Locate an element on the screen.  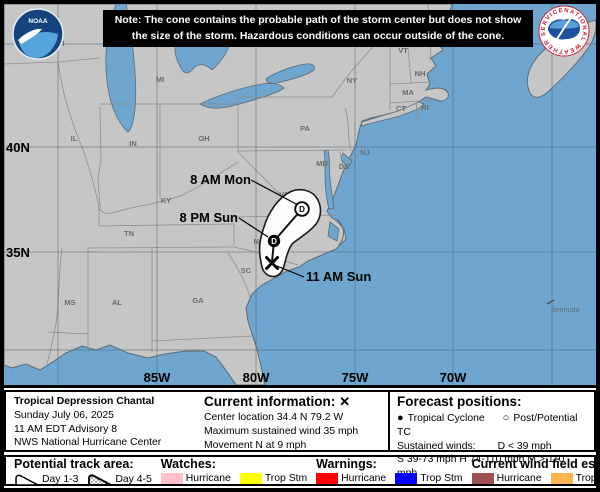
tropstm-watch-swatch is located at coordinates (250, 478).